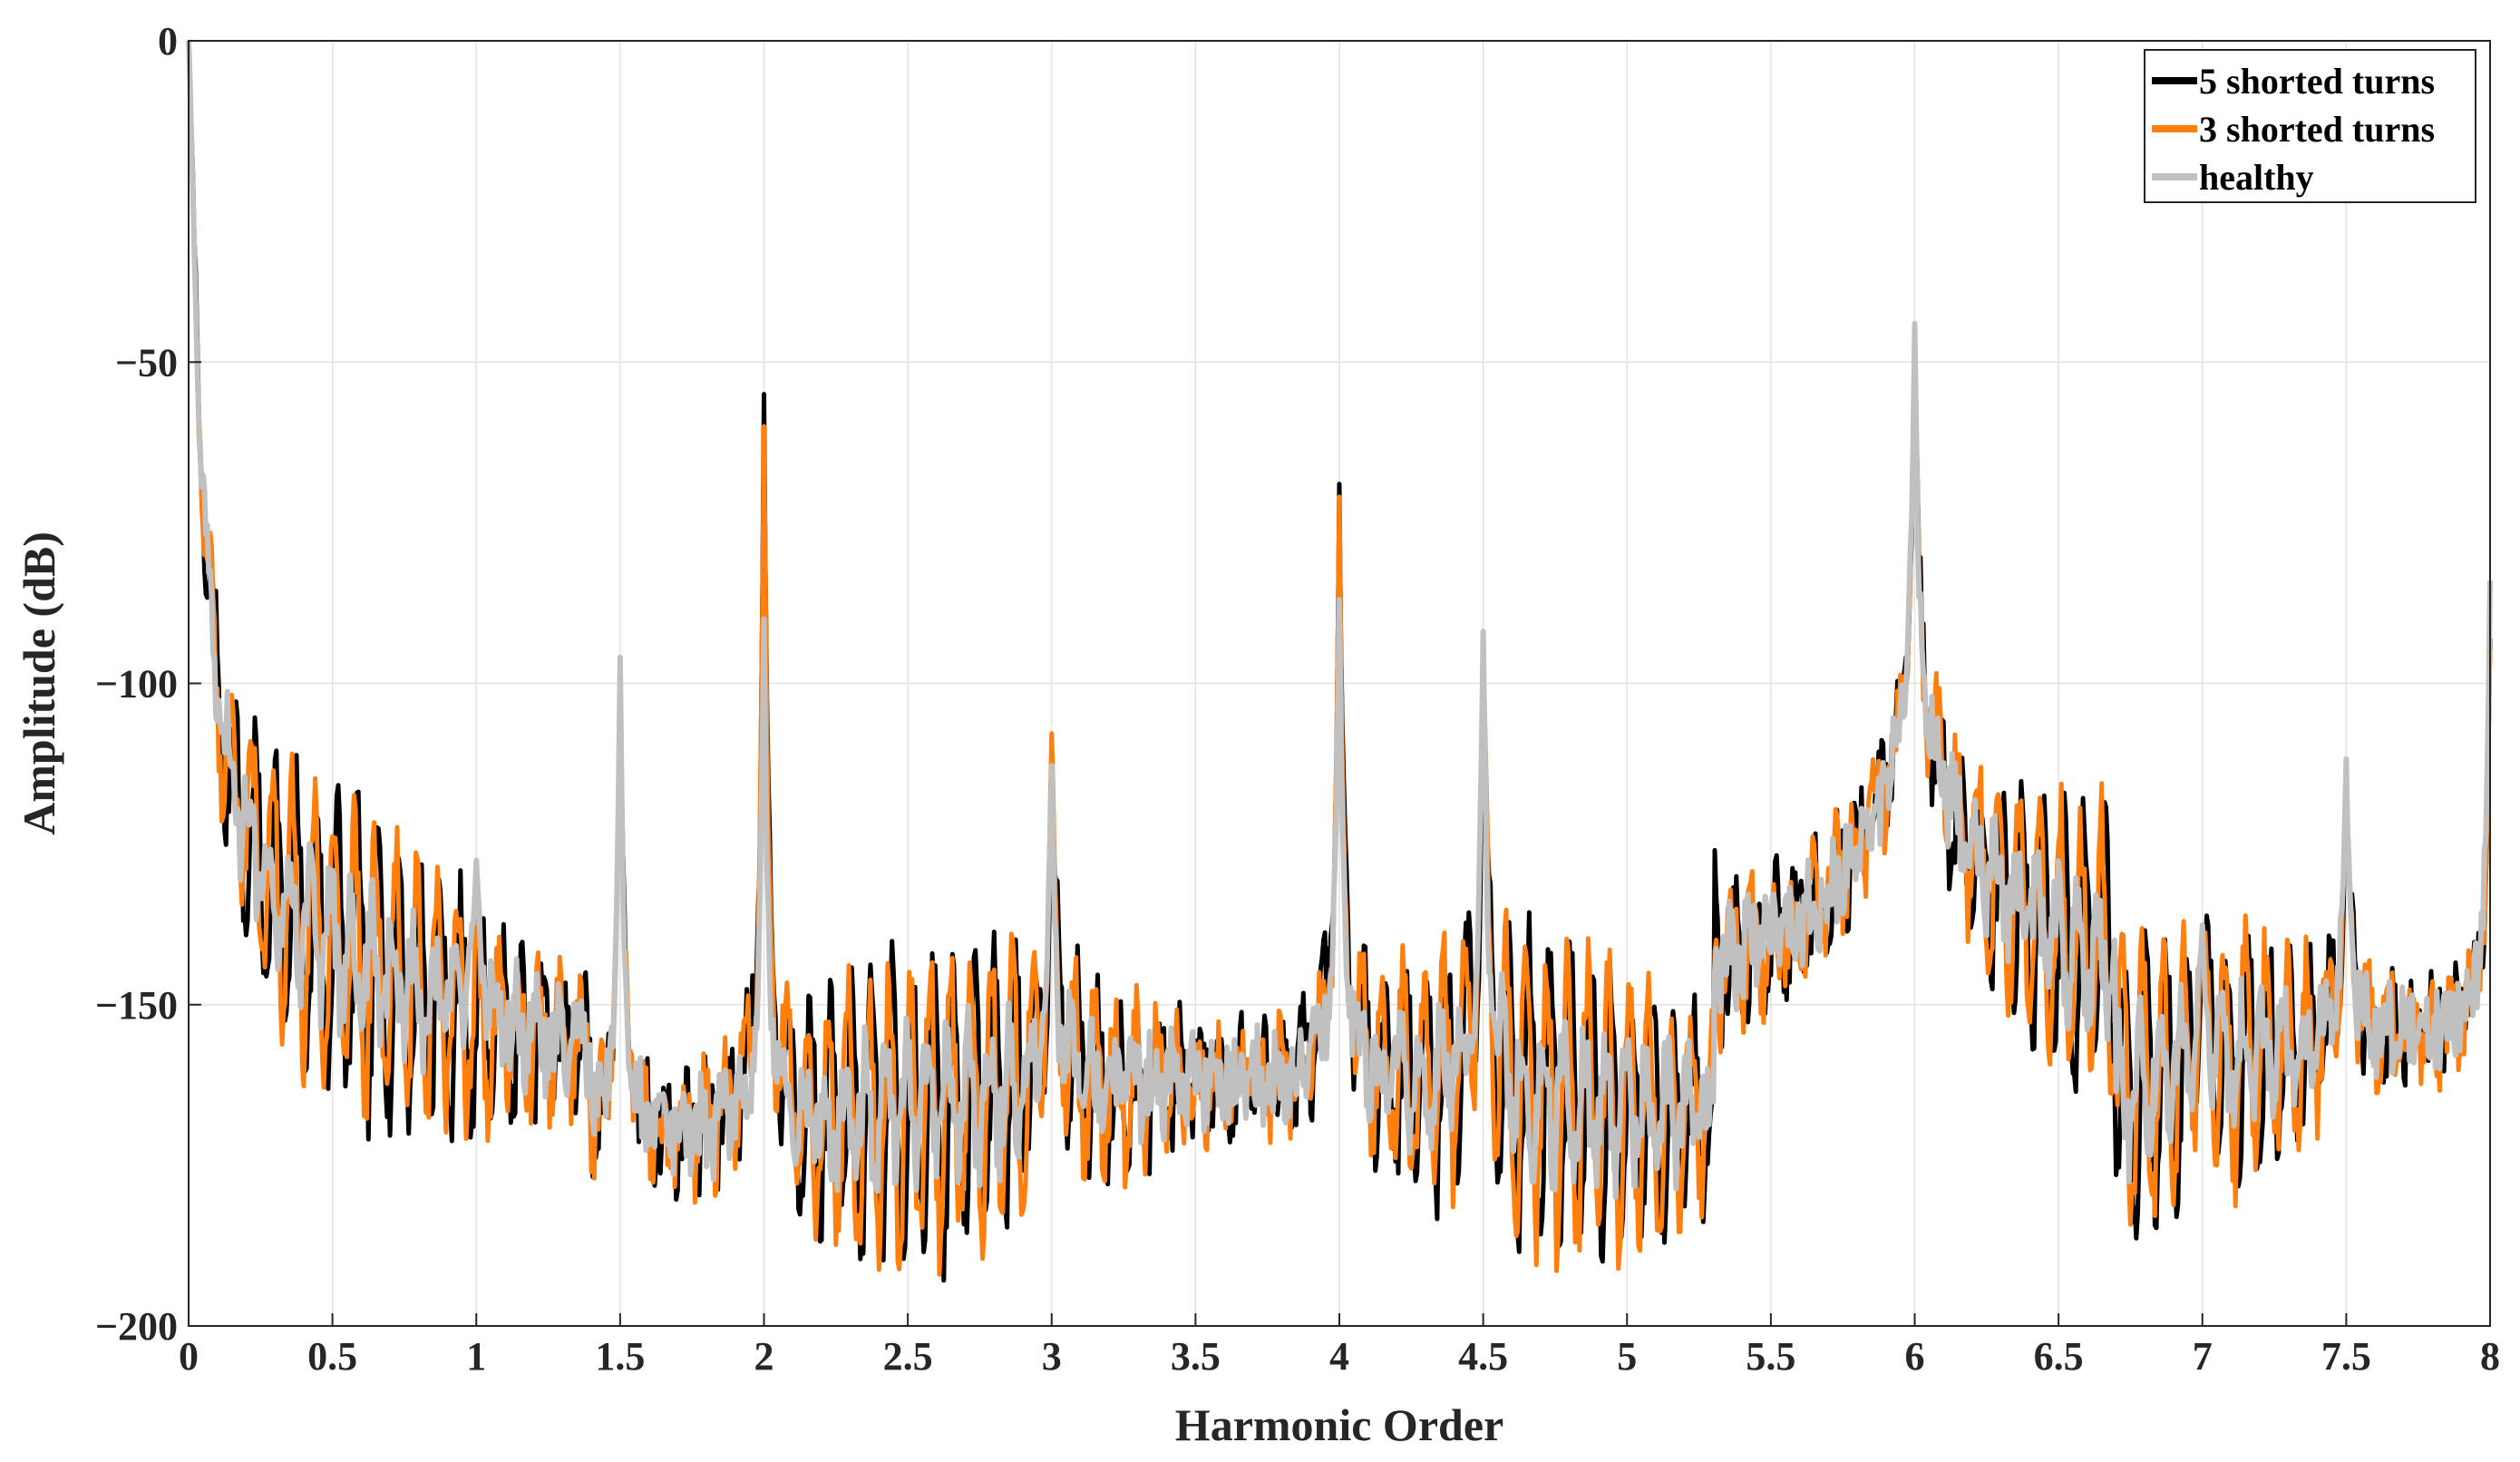 This screenshot has width=2520, height=1462. I want to click on x-tick-label: 3.5, so click(1196, 1356).